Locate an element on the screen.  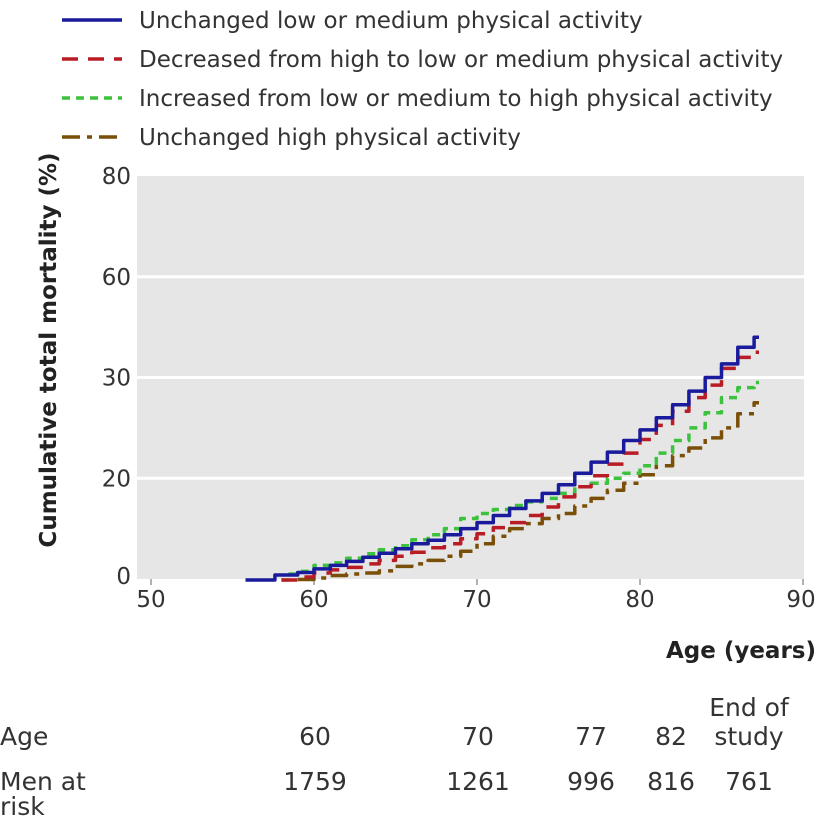
risk-age-label: Age is located at coordinates (24, 736).